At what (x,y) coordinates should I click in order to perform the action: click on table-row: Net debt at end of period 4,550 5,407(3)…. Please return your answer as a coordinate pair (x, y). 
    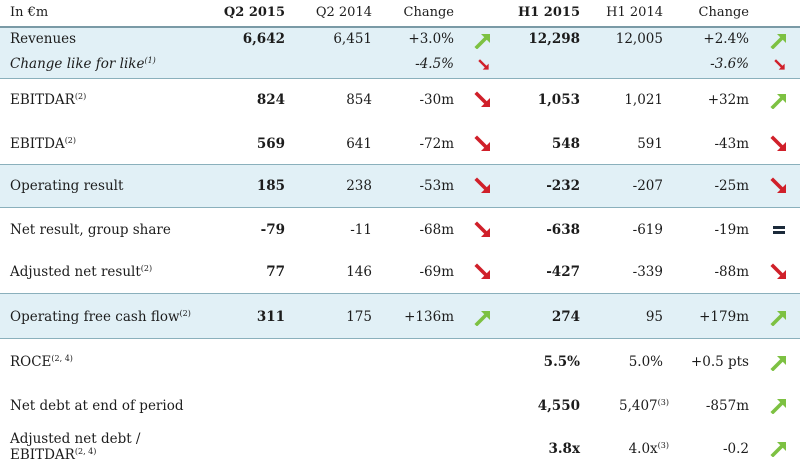
    Looking at the image, I should click on (400, 403).